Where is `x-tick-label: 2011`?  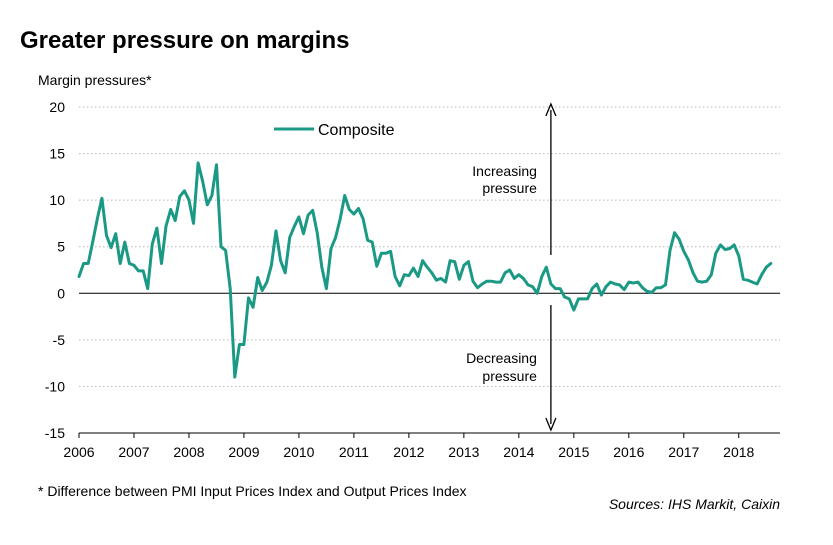 x-tick-label: 2011 is located at coordinates (354, 452).